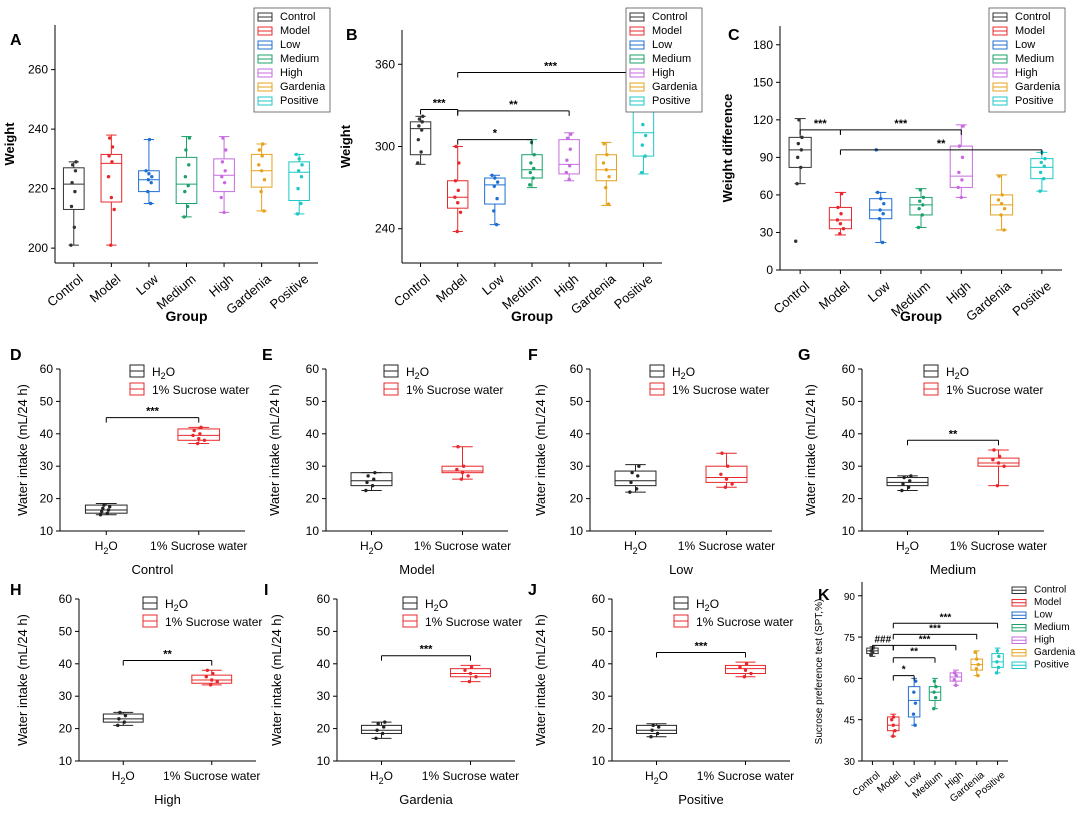  Describe the element at coordinates (66, 761) in the screenshot. I see `y-tick-label: 10` at that location.